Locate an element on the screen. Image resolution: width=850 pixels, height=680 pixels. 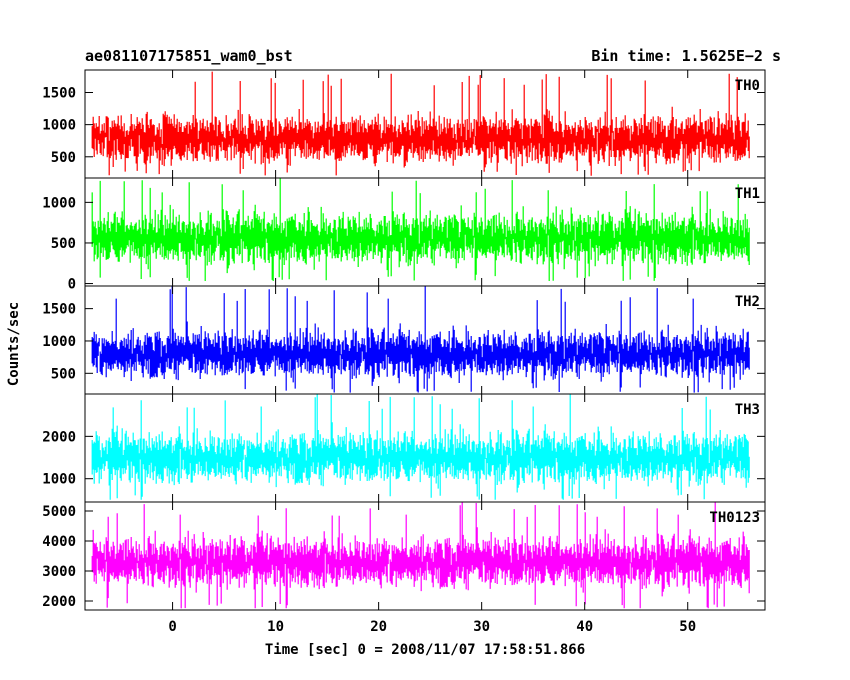
y-tick-label: 4000 is located at coordinates (59, 542).